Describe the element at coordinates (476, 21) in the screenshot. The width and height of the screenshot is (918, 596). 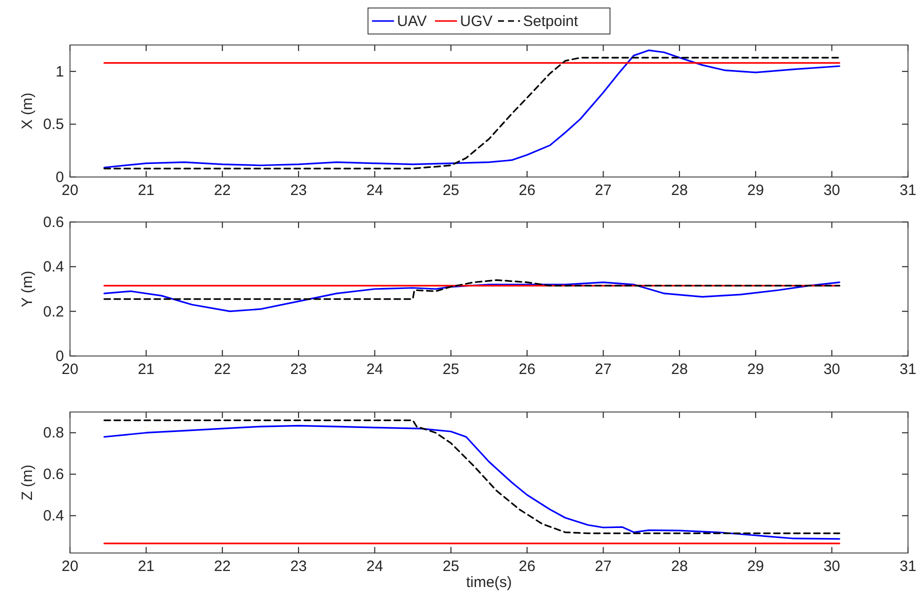
I see `legend-label: UGV` at that location.